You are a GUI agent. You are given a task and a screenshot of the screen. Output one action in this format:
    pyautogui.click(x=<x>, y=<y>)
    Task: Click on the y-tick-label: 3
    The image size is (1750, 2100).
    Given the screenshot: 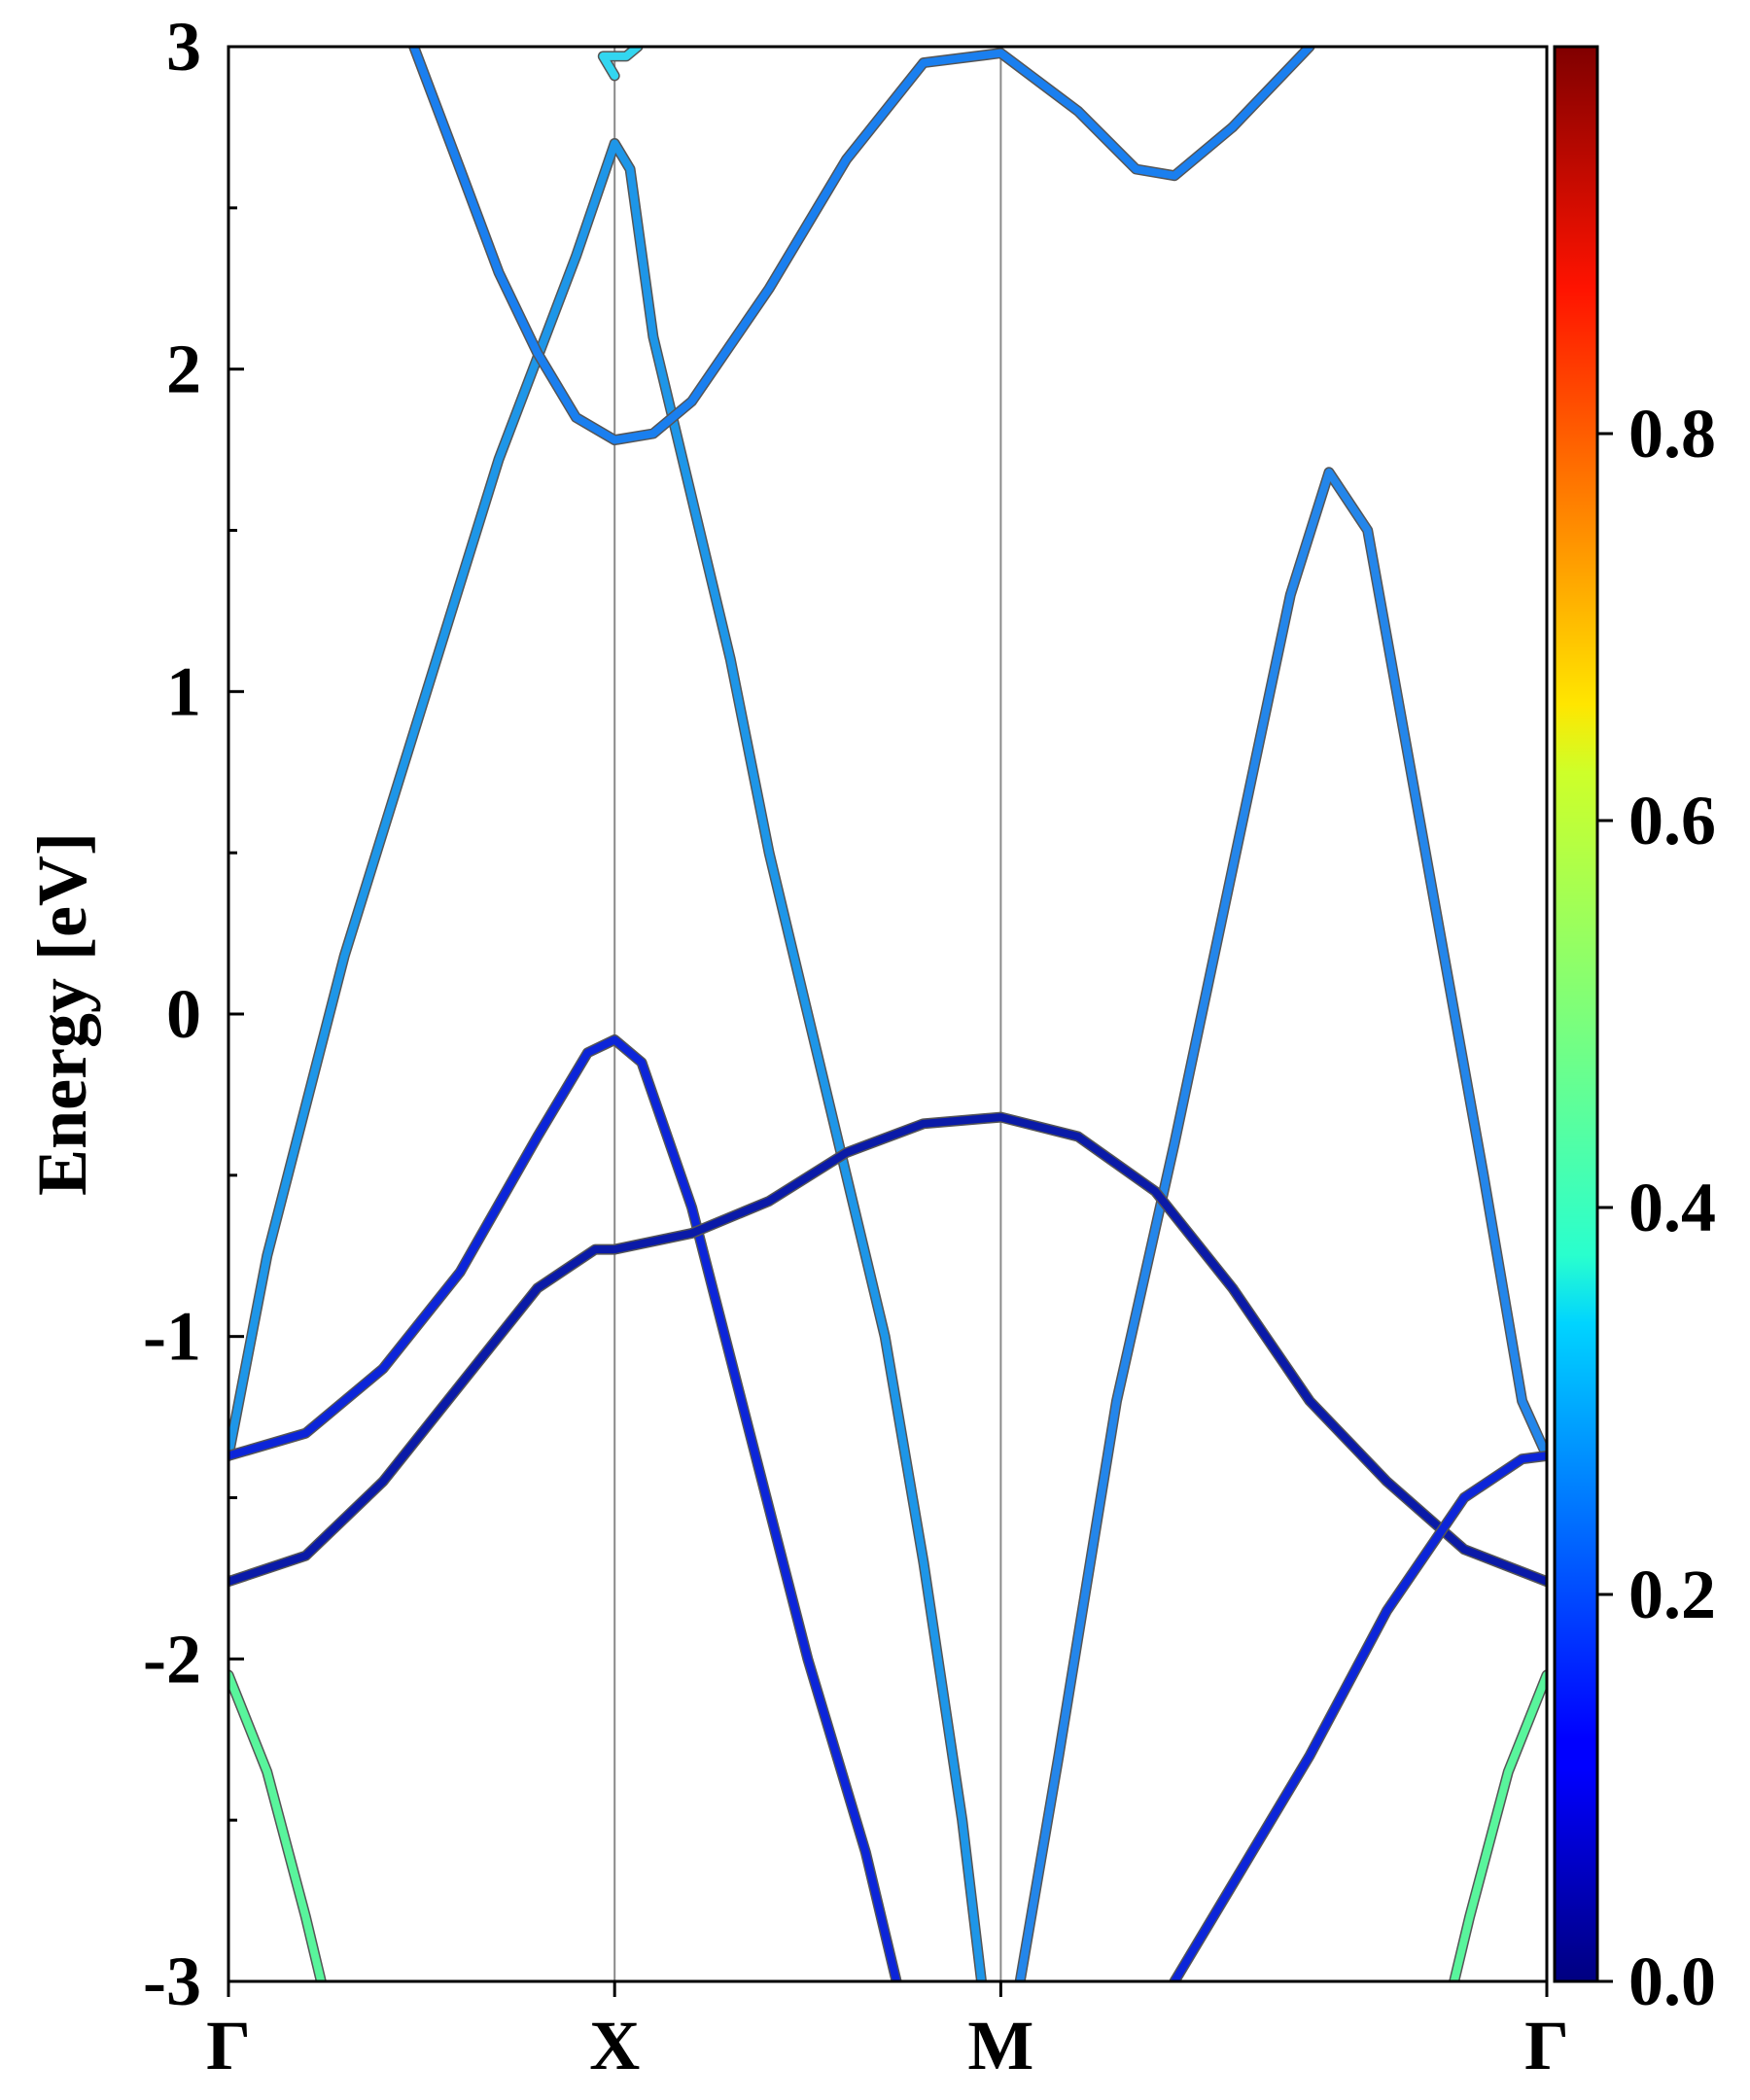 What is the action you would take?
    pyautogui.click(x=183, y=47)
    